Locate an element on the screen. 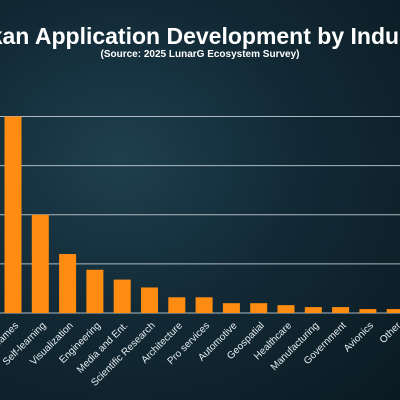 This screenshot has width=400, height=400. bar-government is located at coordinates (341, 310).